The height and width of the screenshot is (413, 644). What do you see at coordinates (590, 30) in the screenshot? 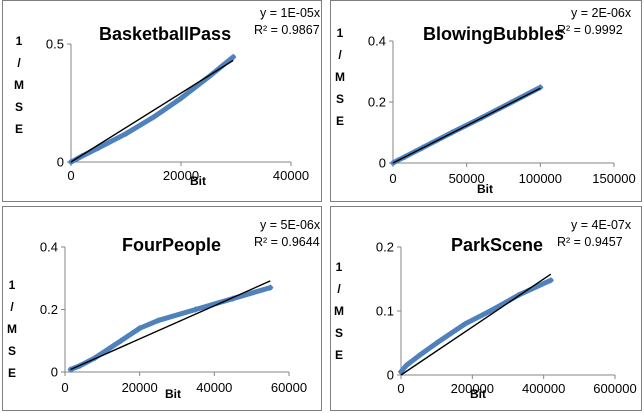
I see `trendline-r2: R² = 0.9992` at bounding box center [590, 30].